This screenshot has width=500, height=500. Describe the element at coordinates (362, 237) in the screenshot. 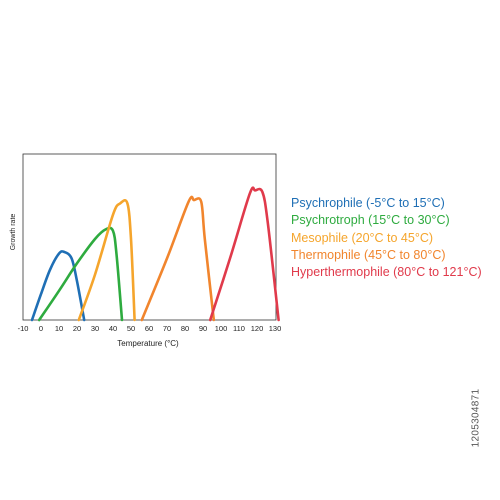

I see `legend-item-mesophile: Mesophile (20°C to 45°C)` at that location.